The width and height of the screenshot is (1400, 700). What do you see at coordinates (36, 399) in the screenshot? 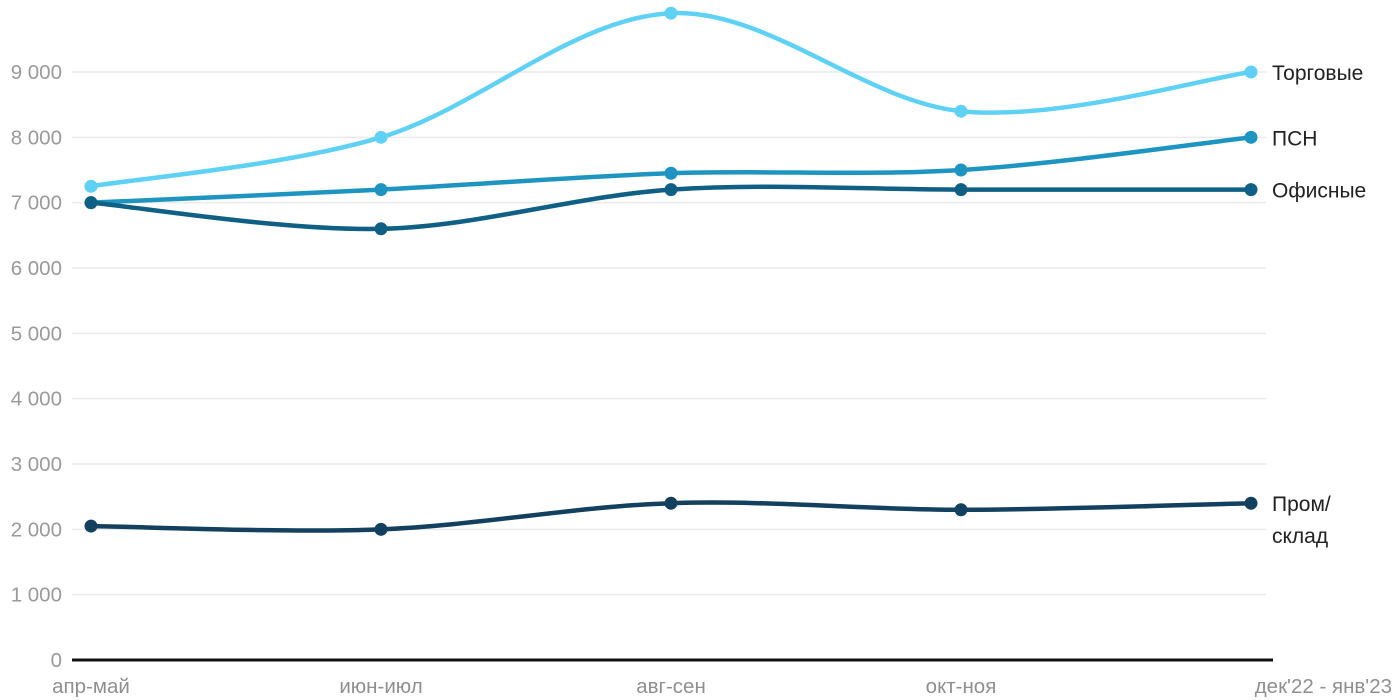
I see `y-axis-tick-label: 4 000` at bounding box center [36, 399].